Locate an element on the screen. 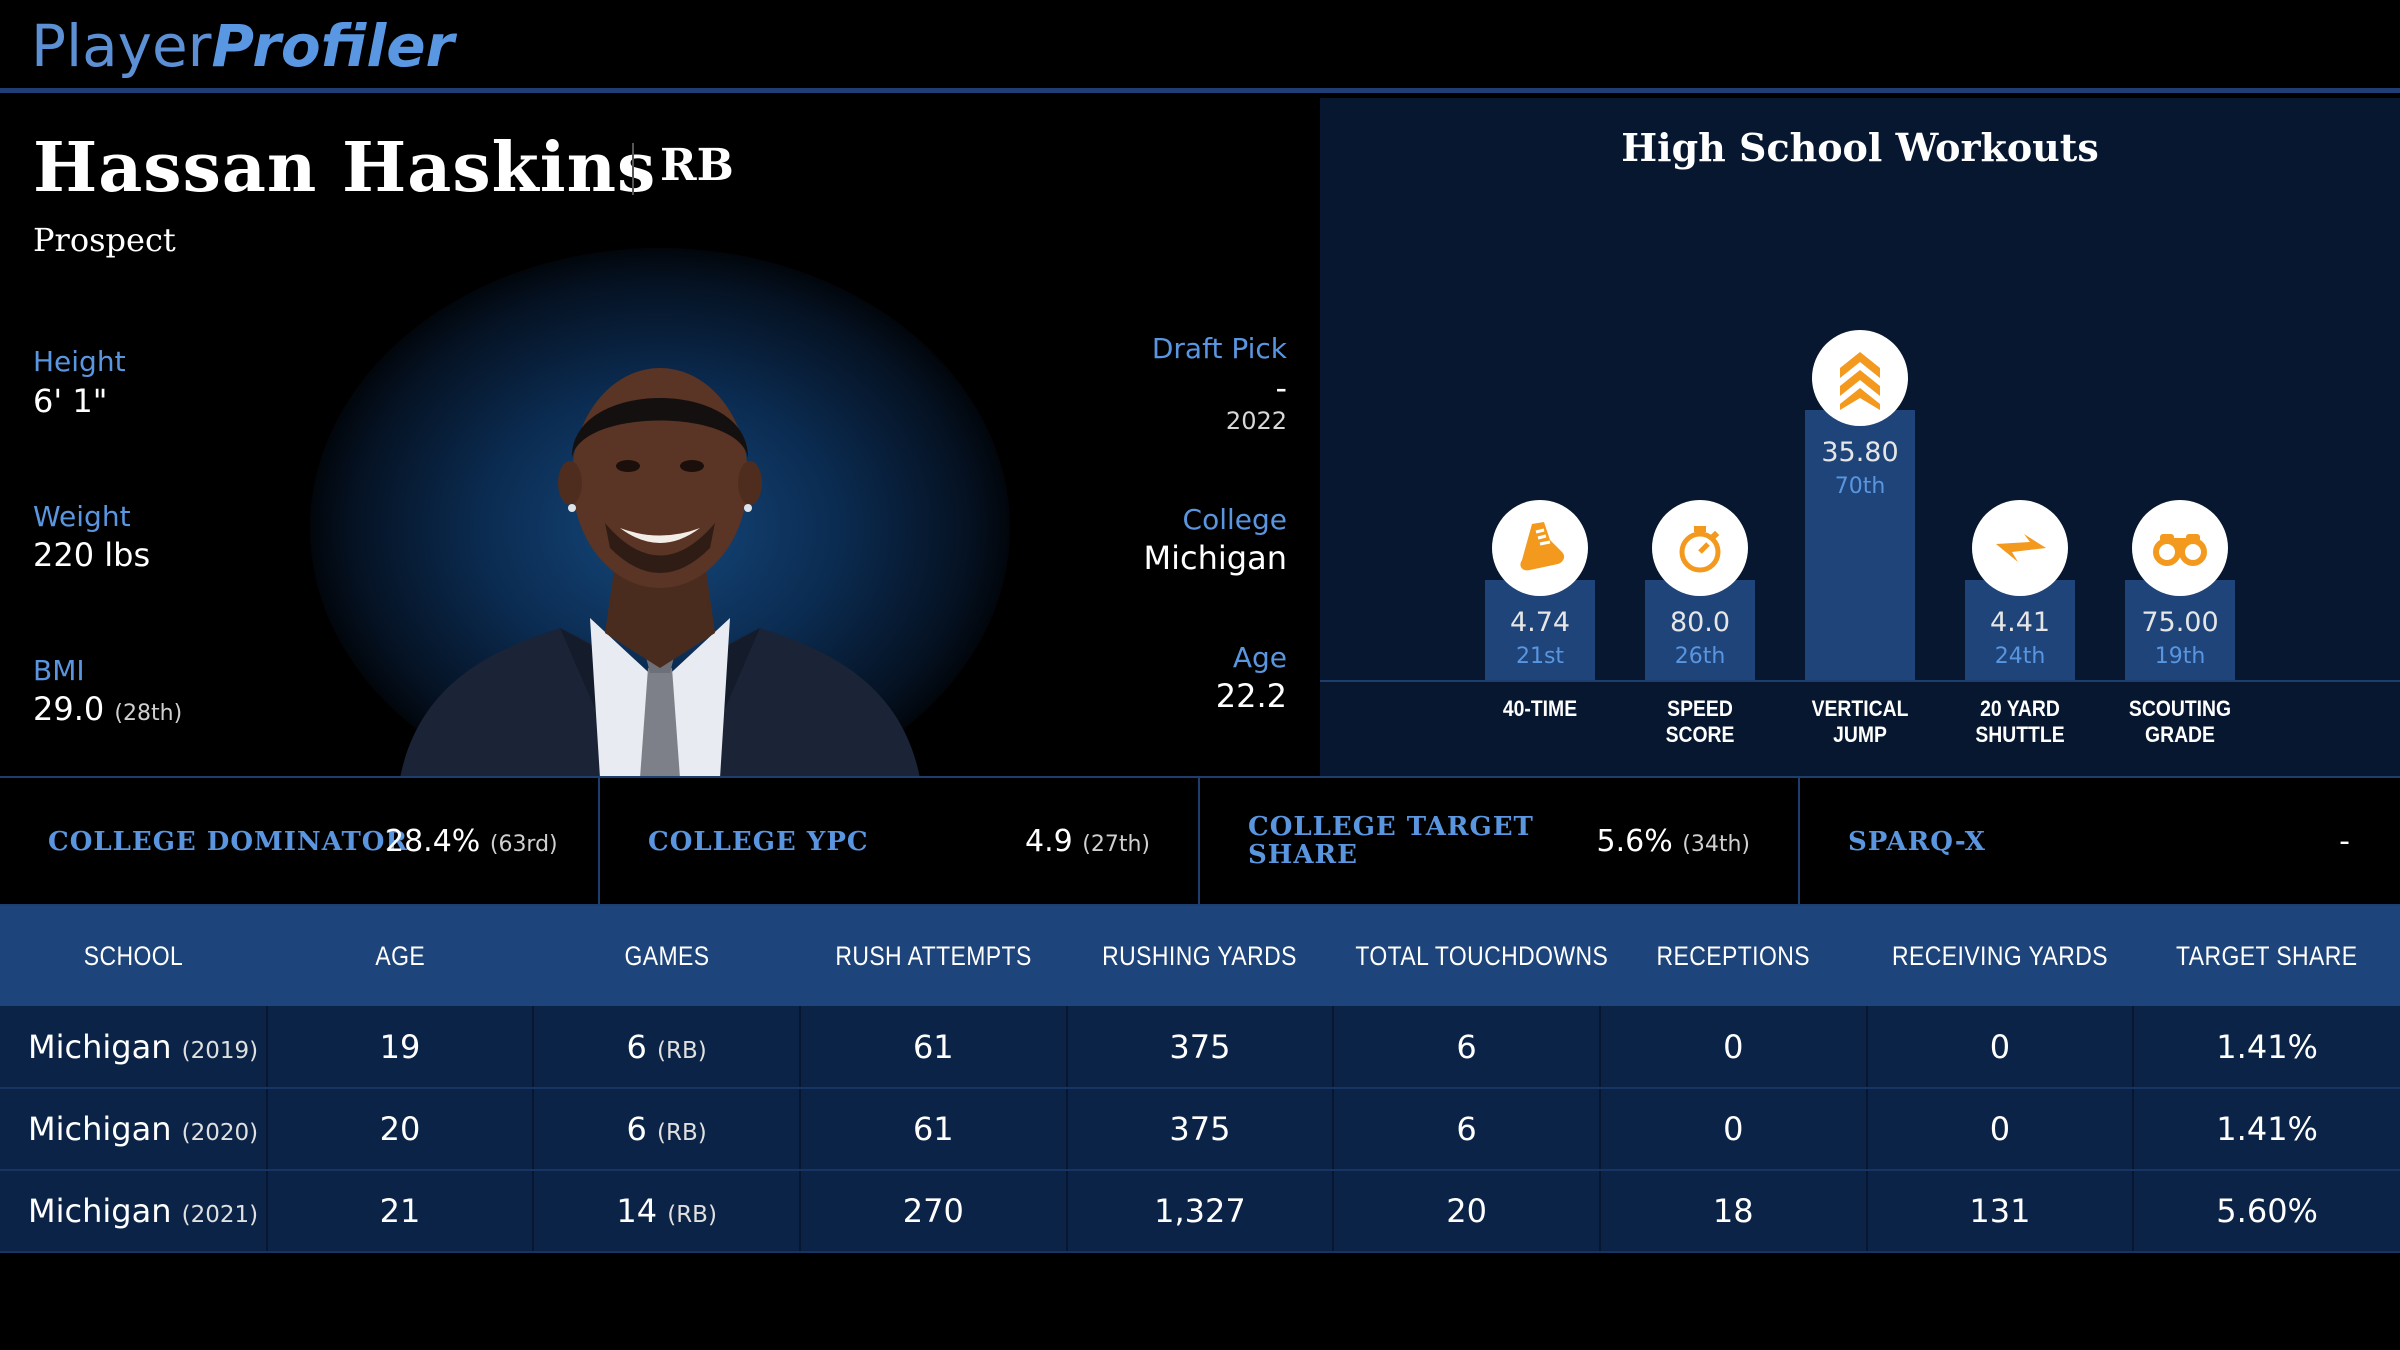 The height and width of the screenshot is (1350, 2400). workout-label: SCOUTING GRADE is located at coordinates (2180, 722).